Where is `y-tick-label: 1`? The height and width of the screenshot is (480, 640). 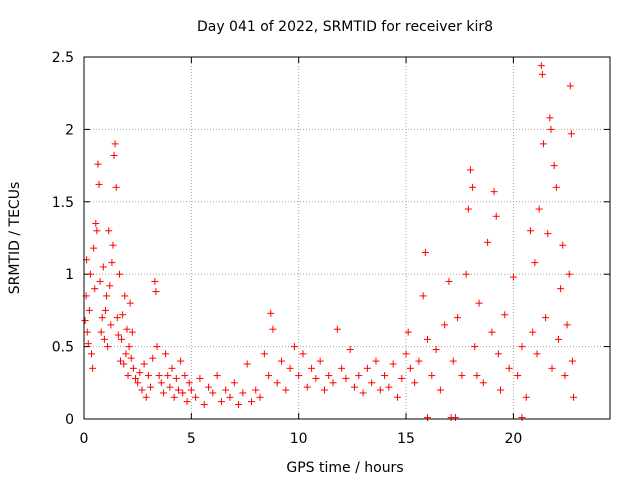
y-tick-label: 1 is located at coordinates (69, 275).